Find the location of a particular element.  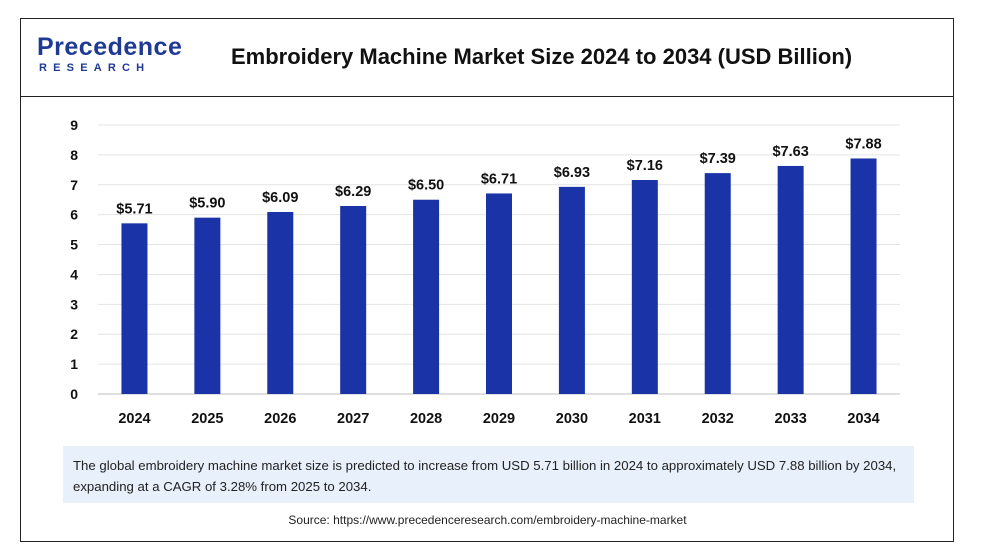

data-label: $6.50 is located at coordinates (426, 186).